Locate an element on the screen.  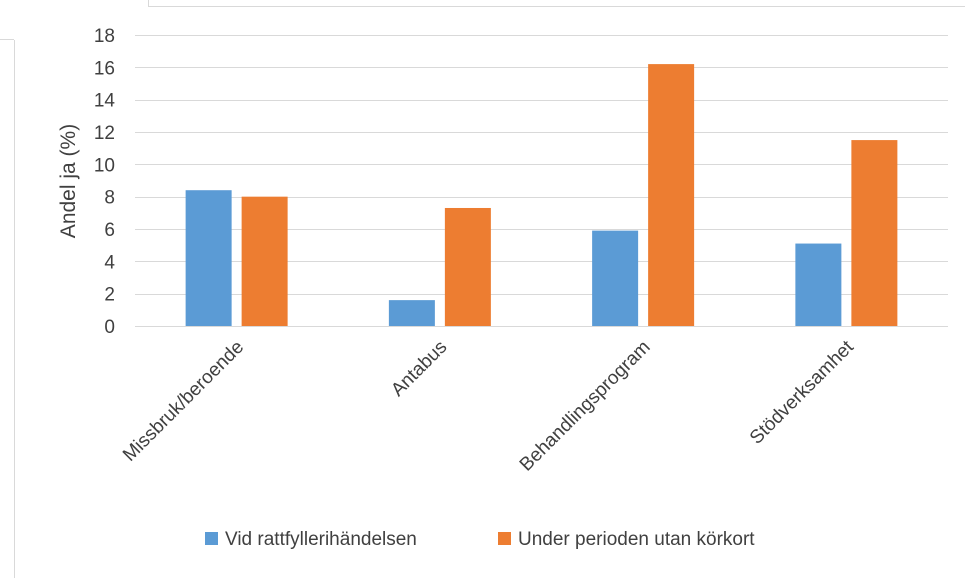
y-axis-label: Andel ja (%) is located at coordinates (68, 181).